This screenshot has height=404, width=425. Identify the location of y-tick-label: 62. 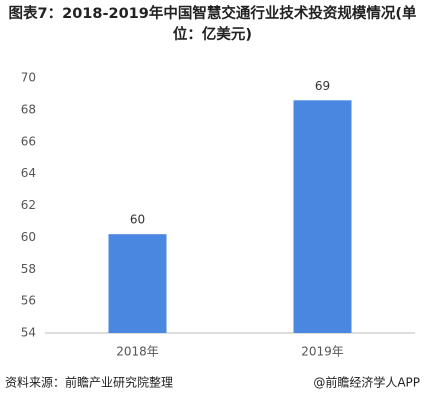
(28, 205).